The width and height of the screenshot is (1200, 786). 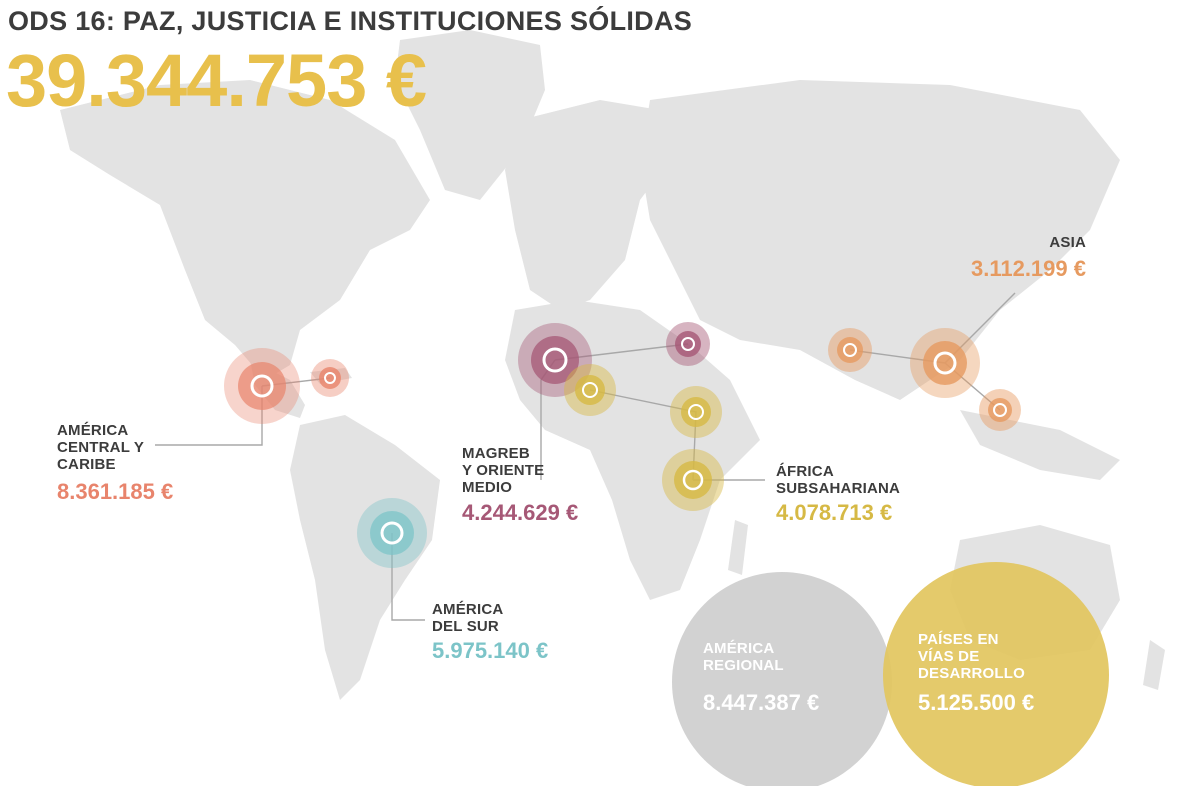 I want to click on connector-as-label, so click(x=408, y=577).